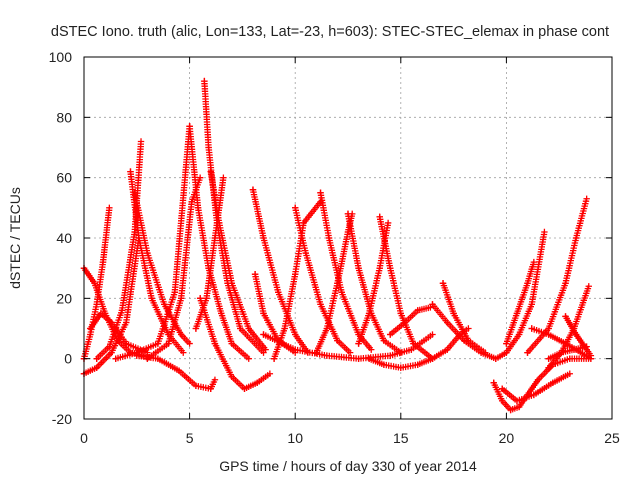 The height and width of the screenshot is (480, 640). I want to click on x-tick-label: 15, so click(401, 438).